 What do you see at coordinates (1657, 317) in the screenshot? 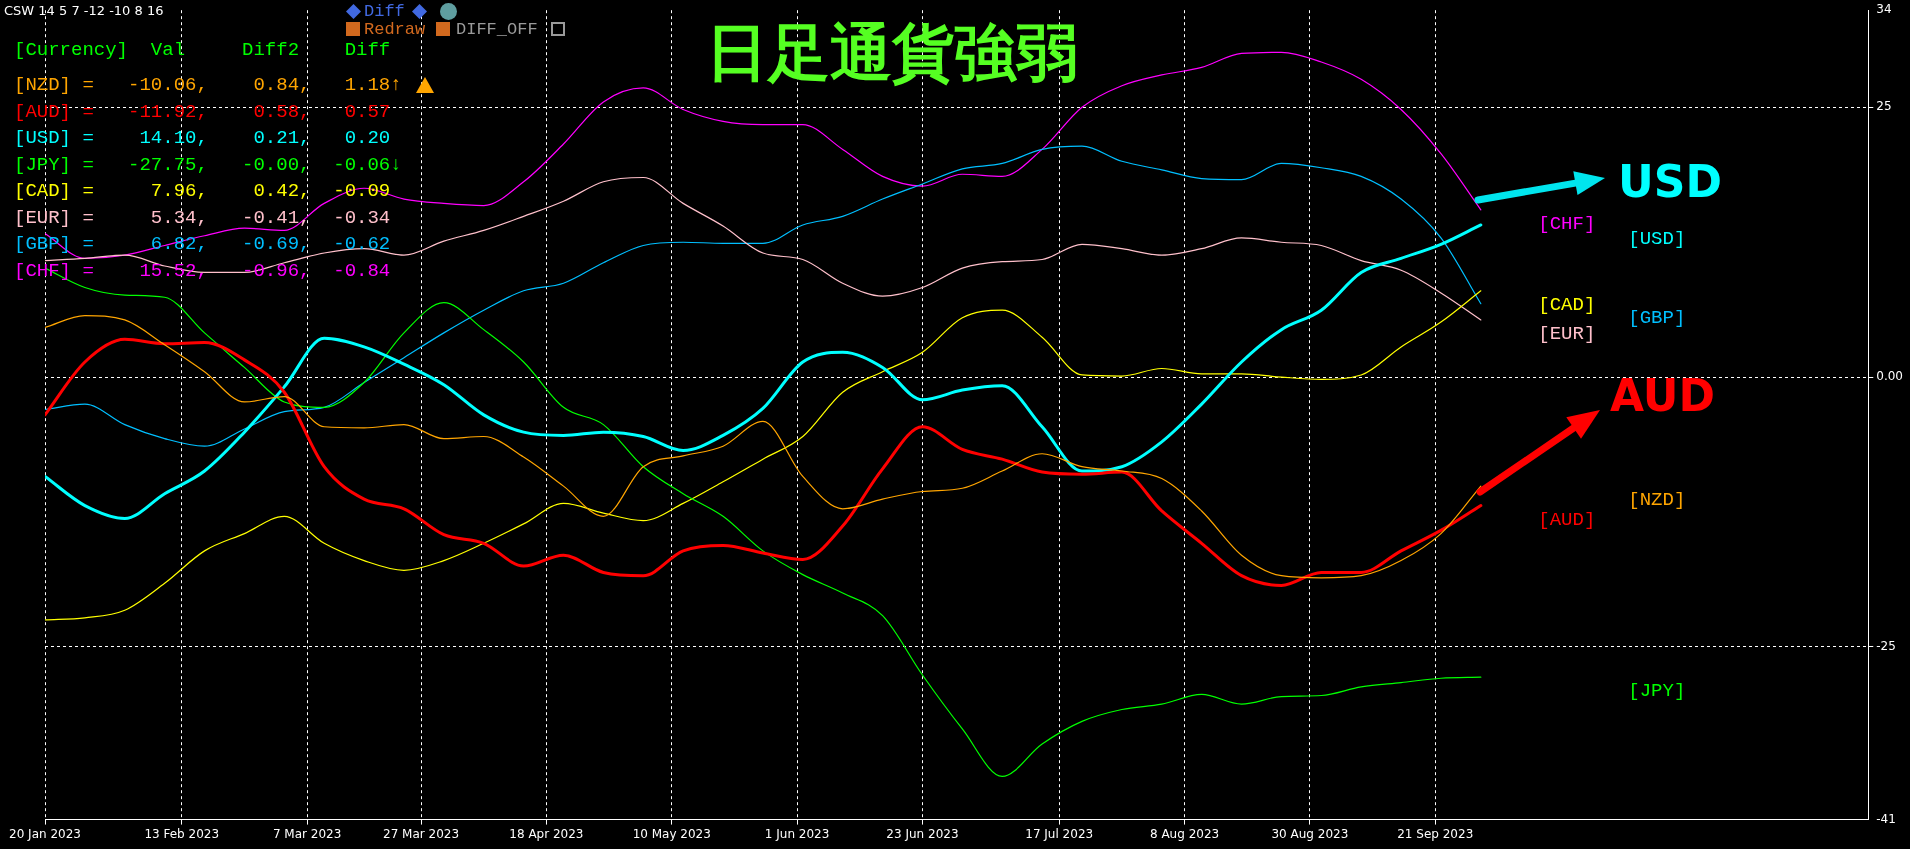
I see `text: [GBP]` at bounding box center [1657, 317].